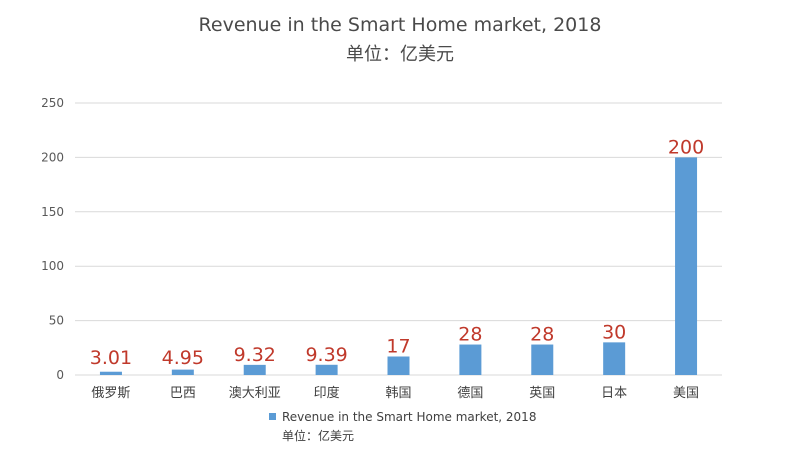  I want to click on y-tick-label: 250, so click(52, 103).